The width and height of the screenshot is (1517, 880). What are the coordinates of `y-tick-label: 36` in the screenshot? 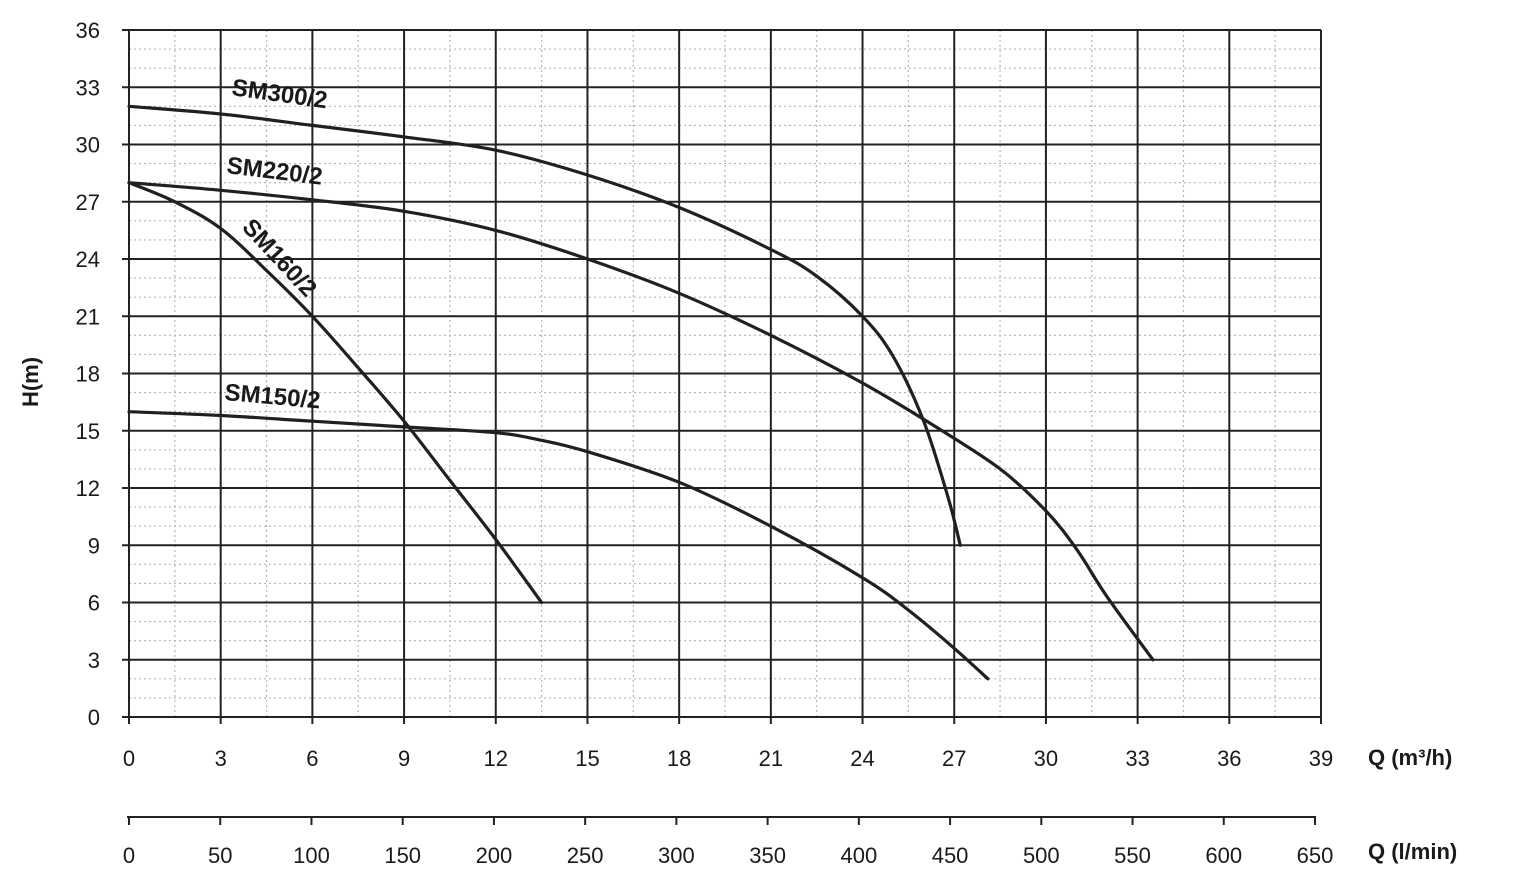 It's located at (88, 30).